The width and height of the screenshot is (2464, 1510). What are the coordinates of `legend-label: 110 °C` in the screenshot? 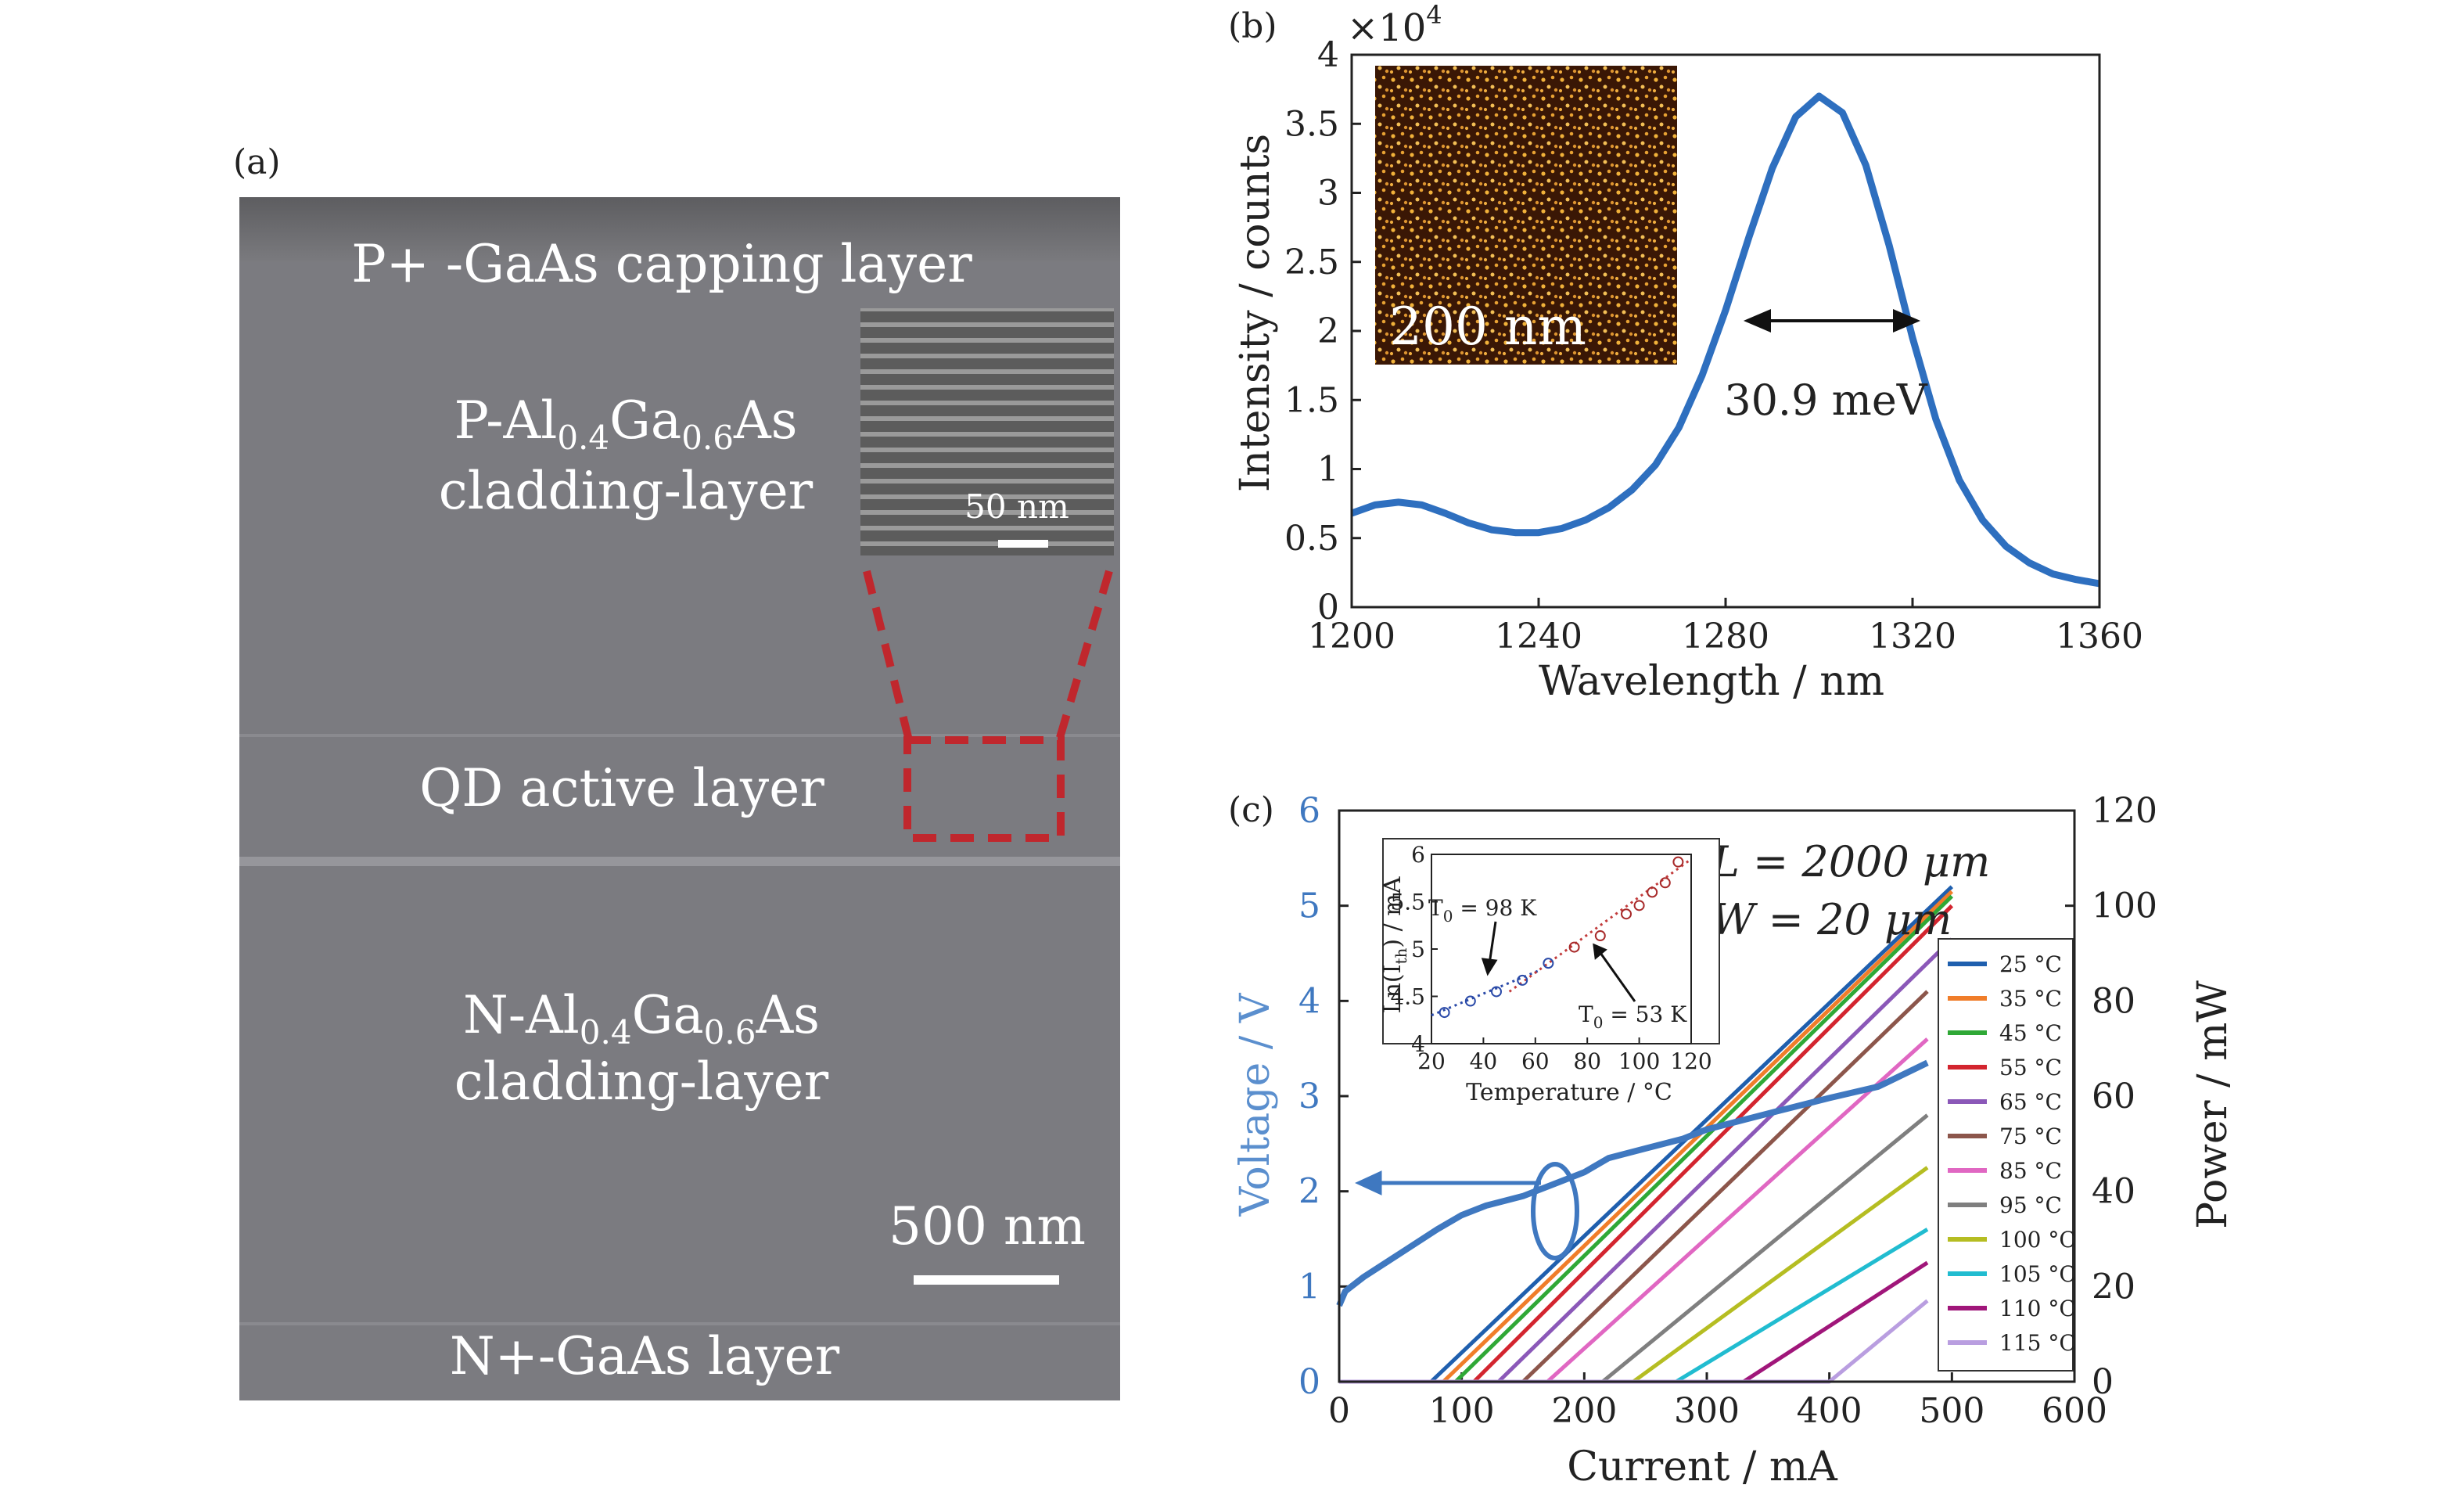 It's located at (2037, 1309).